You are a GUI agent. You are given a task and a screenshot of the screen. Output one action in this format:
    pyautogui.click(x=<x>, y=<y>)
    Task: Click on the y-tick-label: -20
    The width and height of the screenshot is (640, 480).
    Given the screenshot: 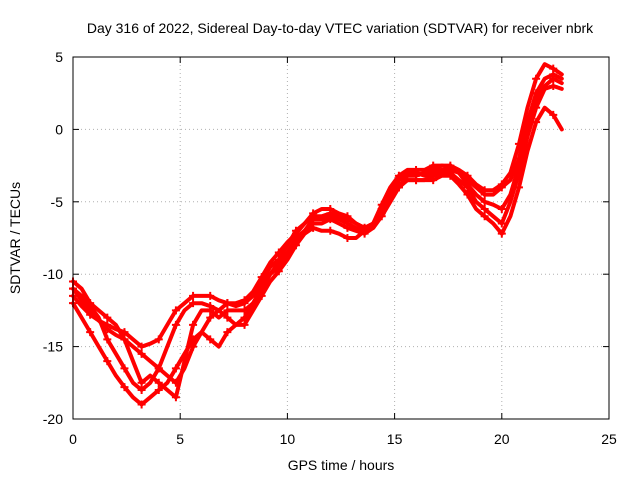 What is the action you would take?
    pyautogui.click(x=53, y=419)
    